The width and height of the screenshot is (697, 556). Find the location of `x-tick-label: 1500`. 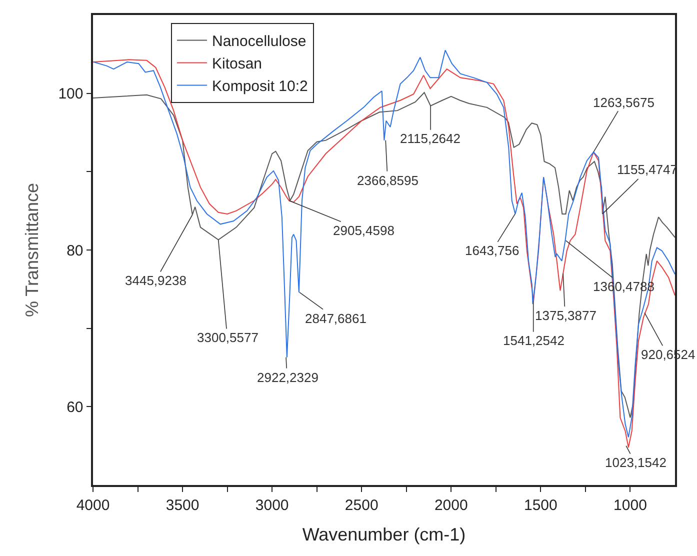

x-tick-label: 1500 is located at coordinates (541, 505).